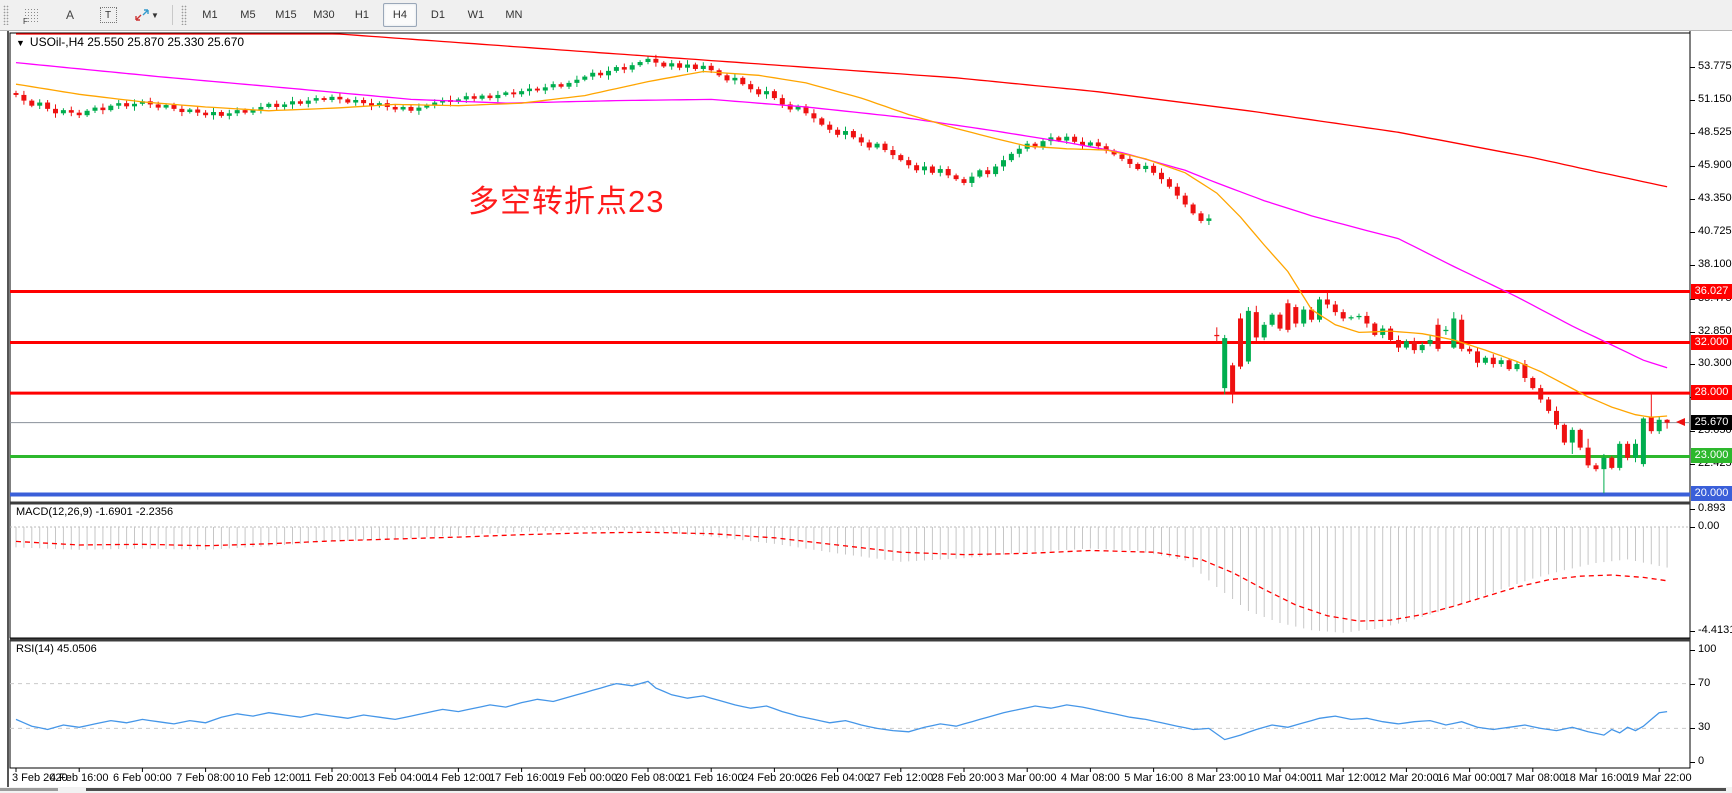  Describe the element at coordinates (361, 15) in the screenshot. I see `timeframe-h1: H1` at that location.